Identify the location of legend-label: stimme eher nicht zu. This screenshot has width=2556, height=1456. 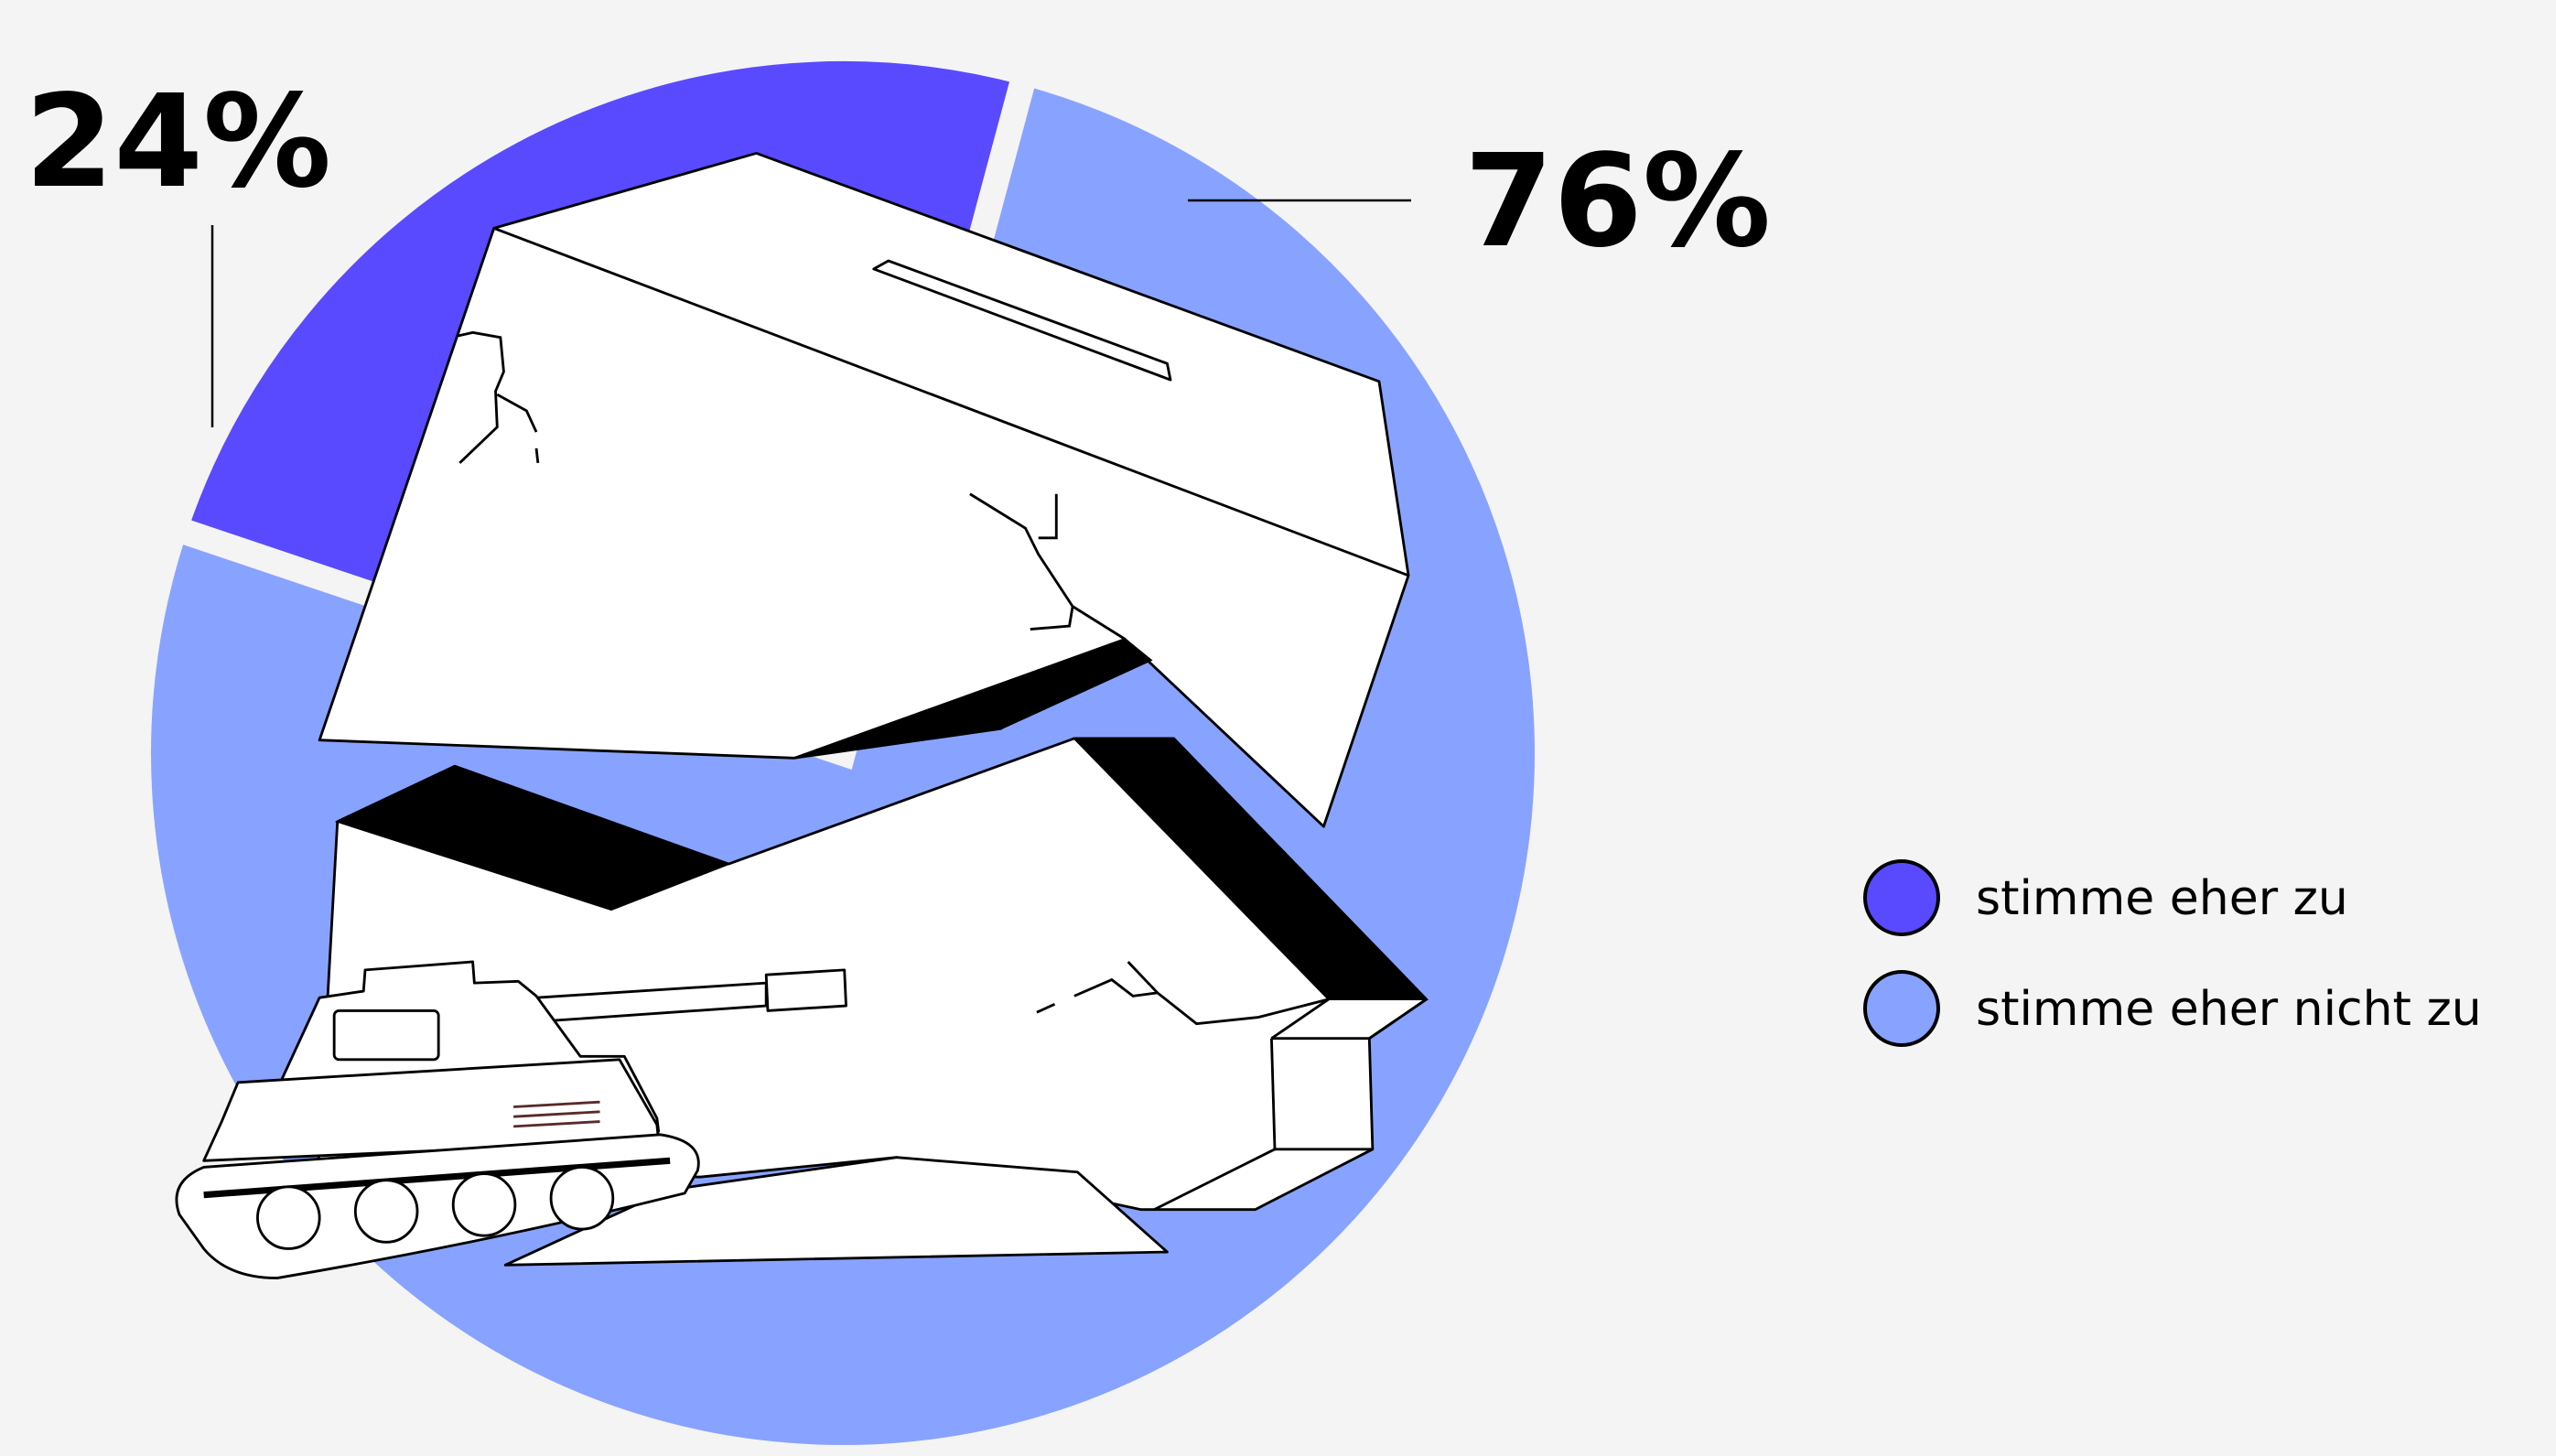
(2229, 1009).